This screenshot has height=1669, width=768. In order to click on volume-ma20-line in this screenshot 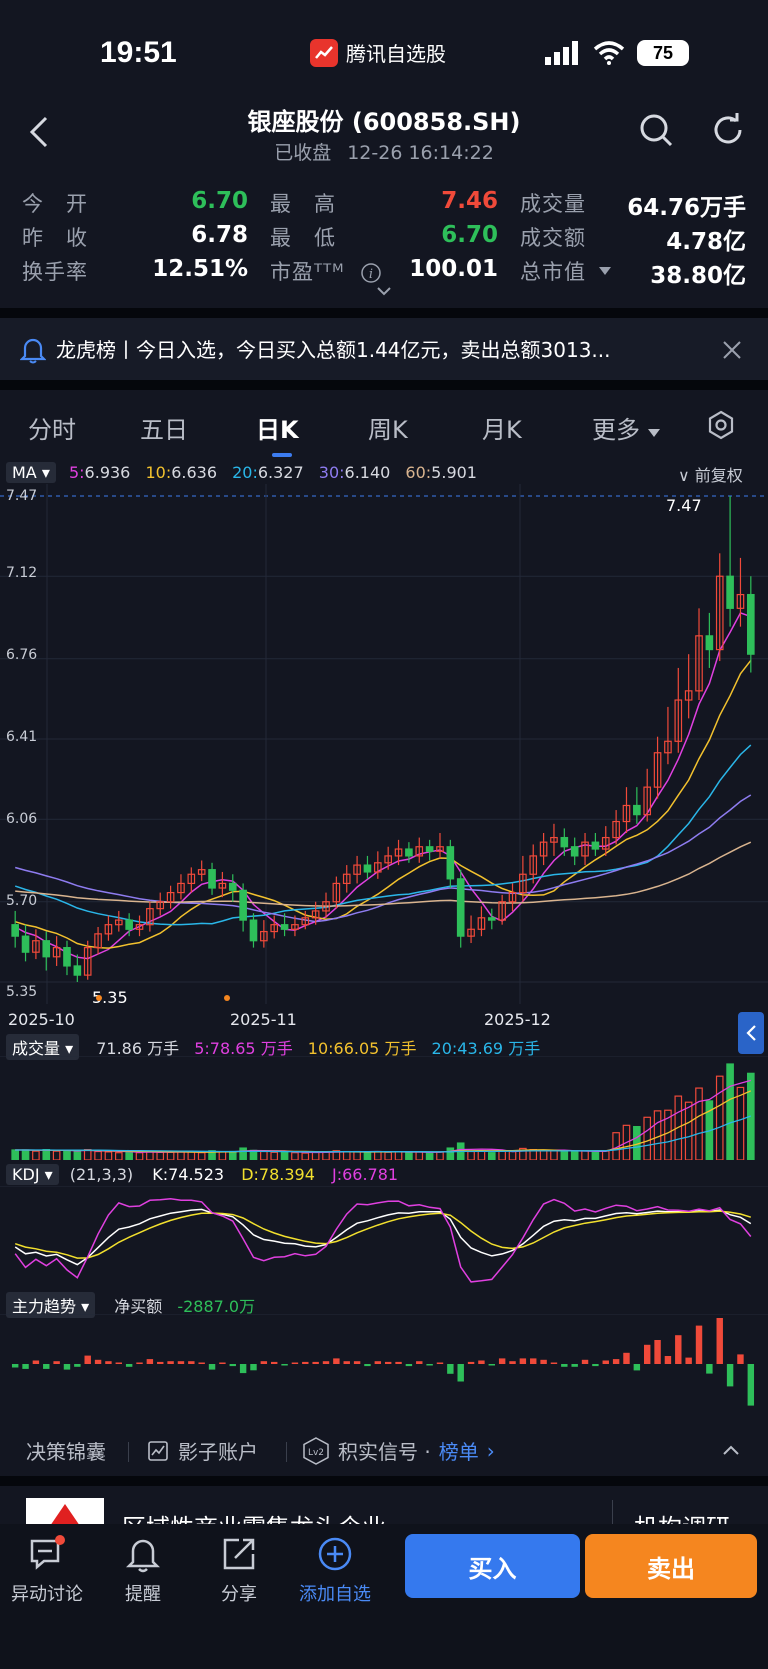, I will do `click(383, 1134)`.